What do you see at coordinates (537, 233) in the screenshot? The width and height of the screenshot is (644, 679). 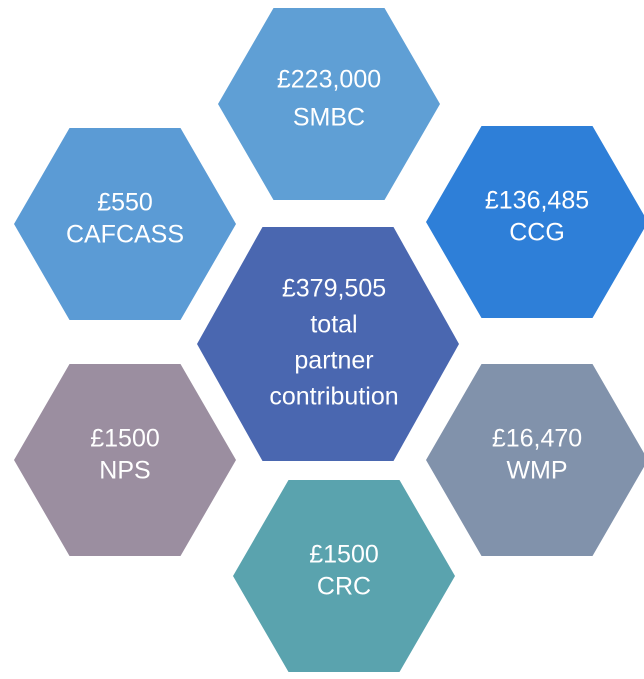 I see `node-label: CCG` at bounding box center [537, 233].